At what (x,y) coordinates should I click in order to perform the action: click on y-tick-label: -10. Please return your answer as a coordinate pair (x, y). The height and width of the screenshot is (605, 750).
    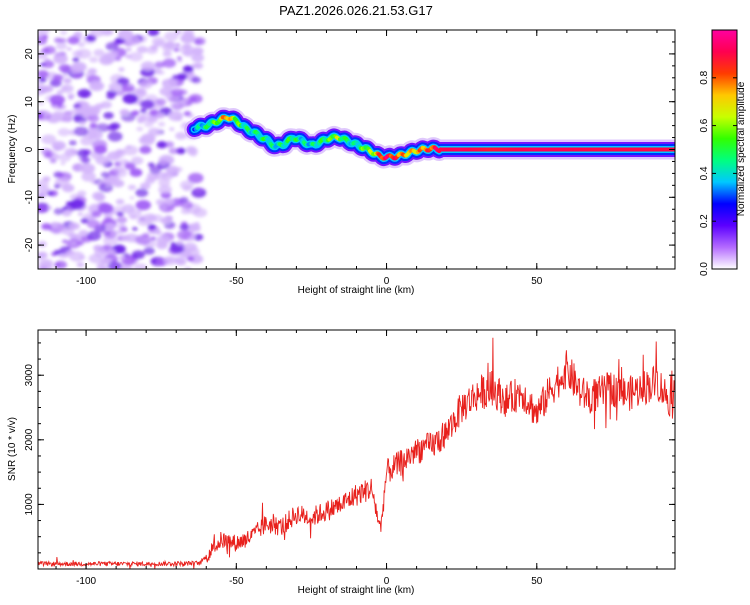
    Looking at the image, I should click on (29, 197).